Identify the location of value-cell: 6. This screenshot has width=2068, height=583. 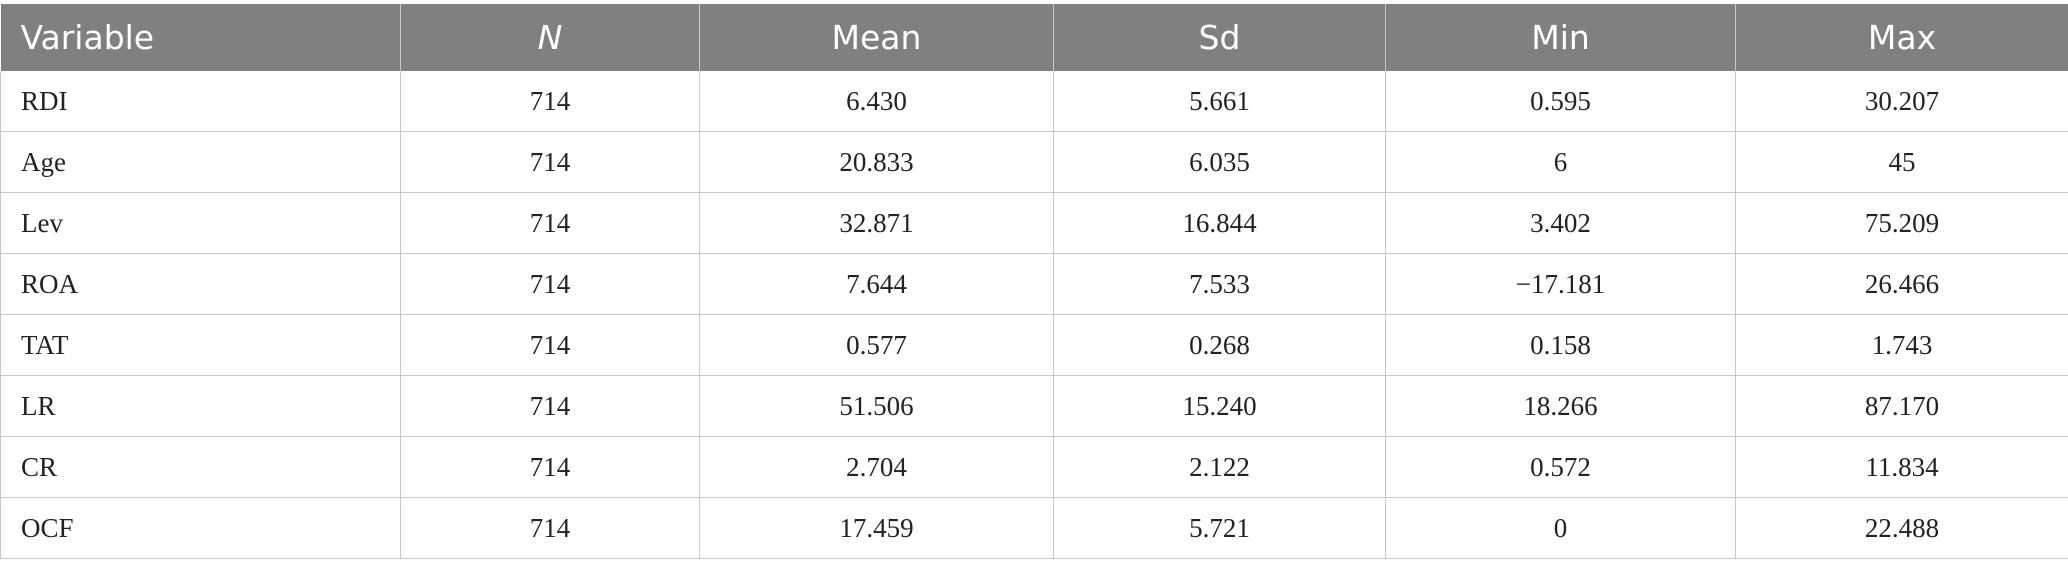
(1560, 162).